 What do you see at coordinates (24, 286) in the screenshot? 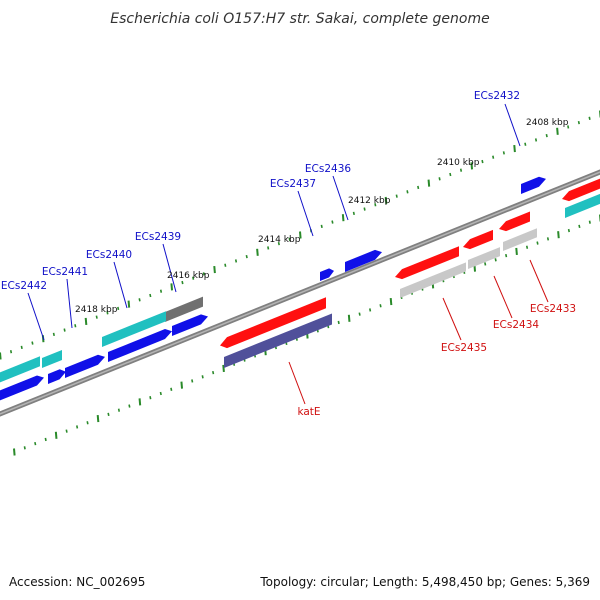
I see `gene-label-ecs2442: ECs2442` at bounding box center [24, 286].